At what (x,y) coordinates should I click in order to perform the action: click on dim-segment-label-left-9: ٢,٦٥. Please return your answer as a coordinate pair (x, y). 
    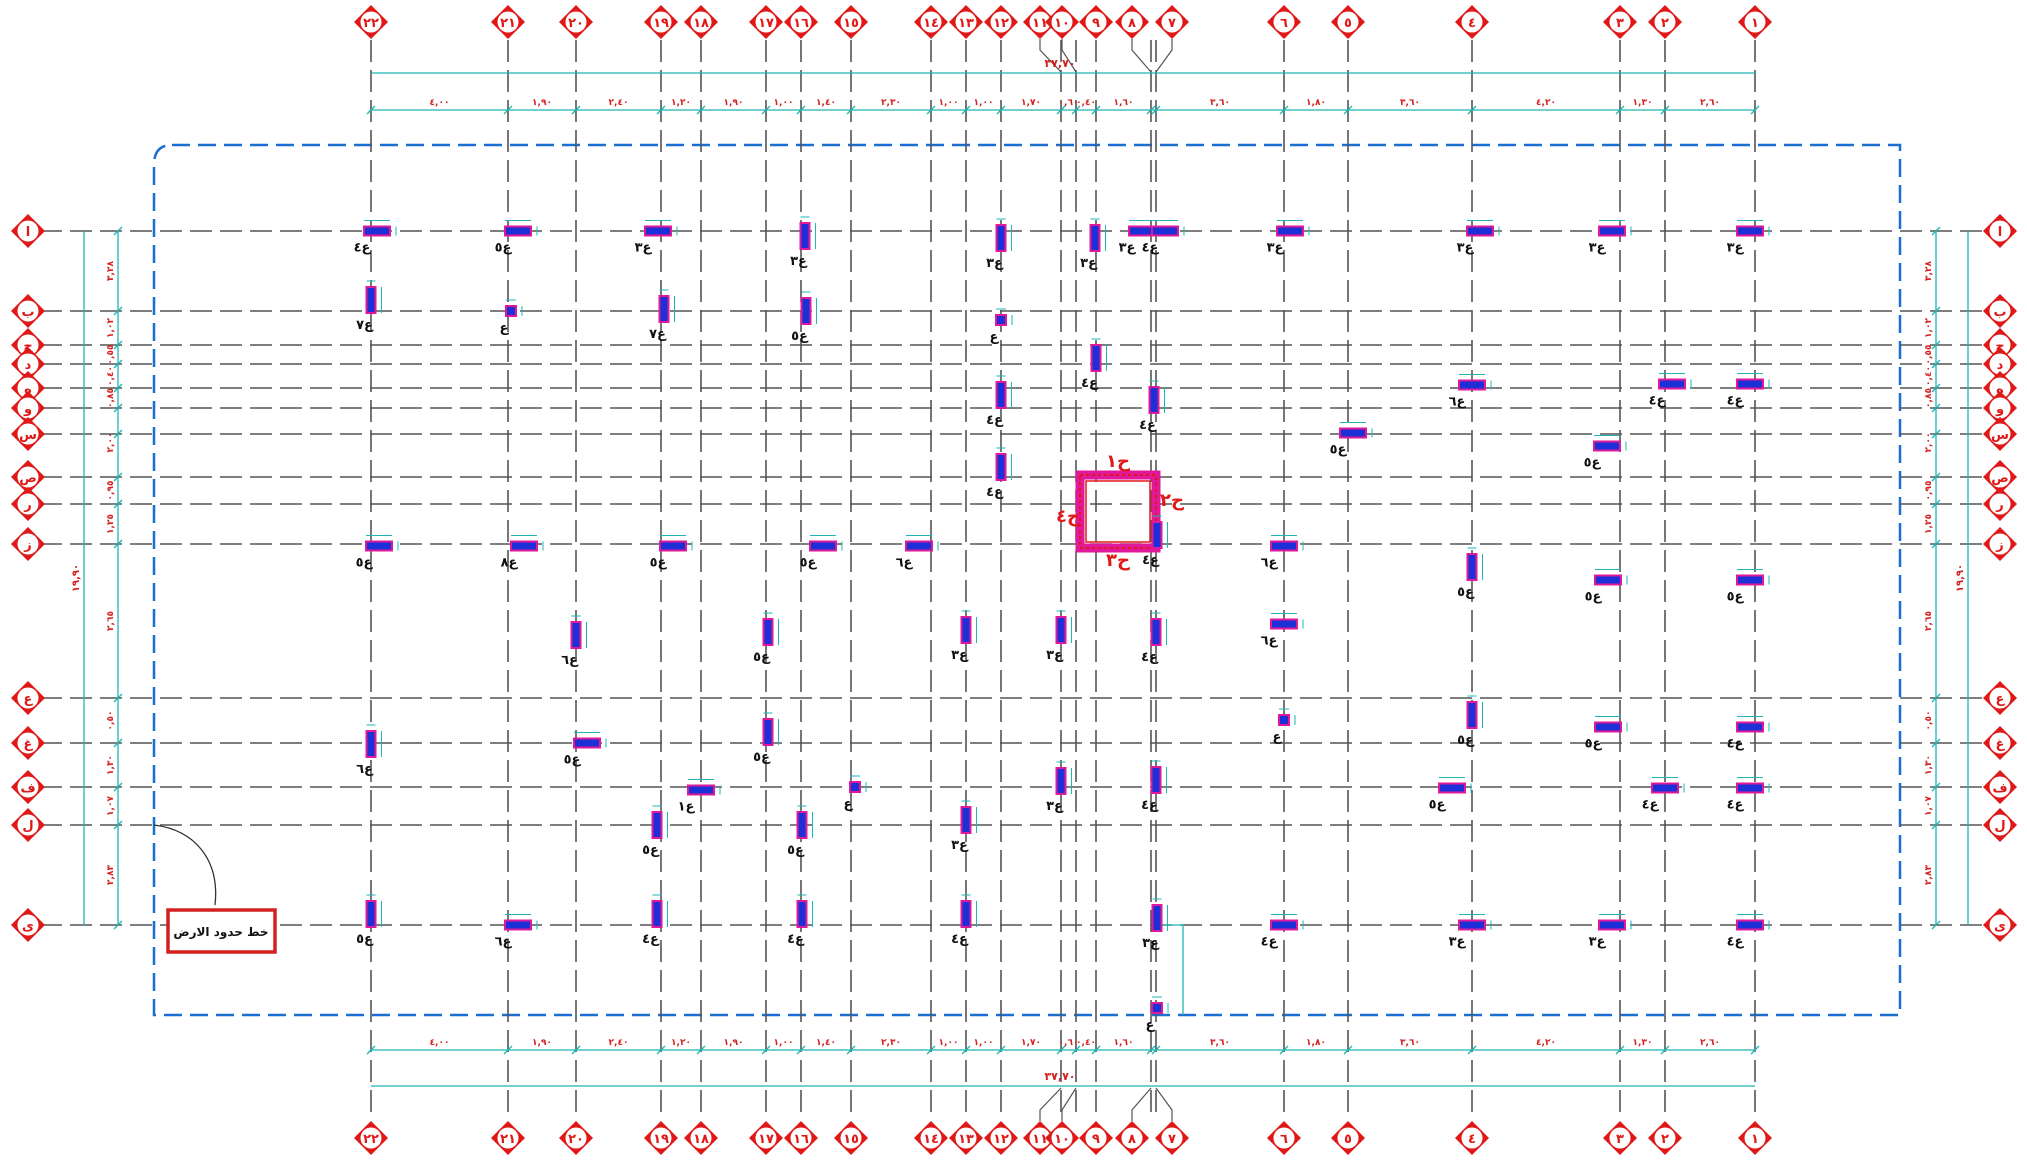
    Looking at the image, I should click on (111, 621).